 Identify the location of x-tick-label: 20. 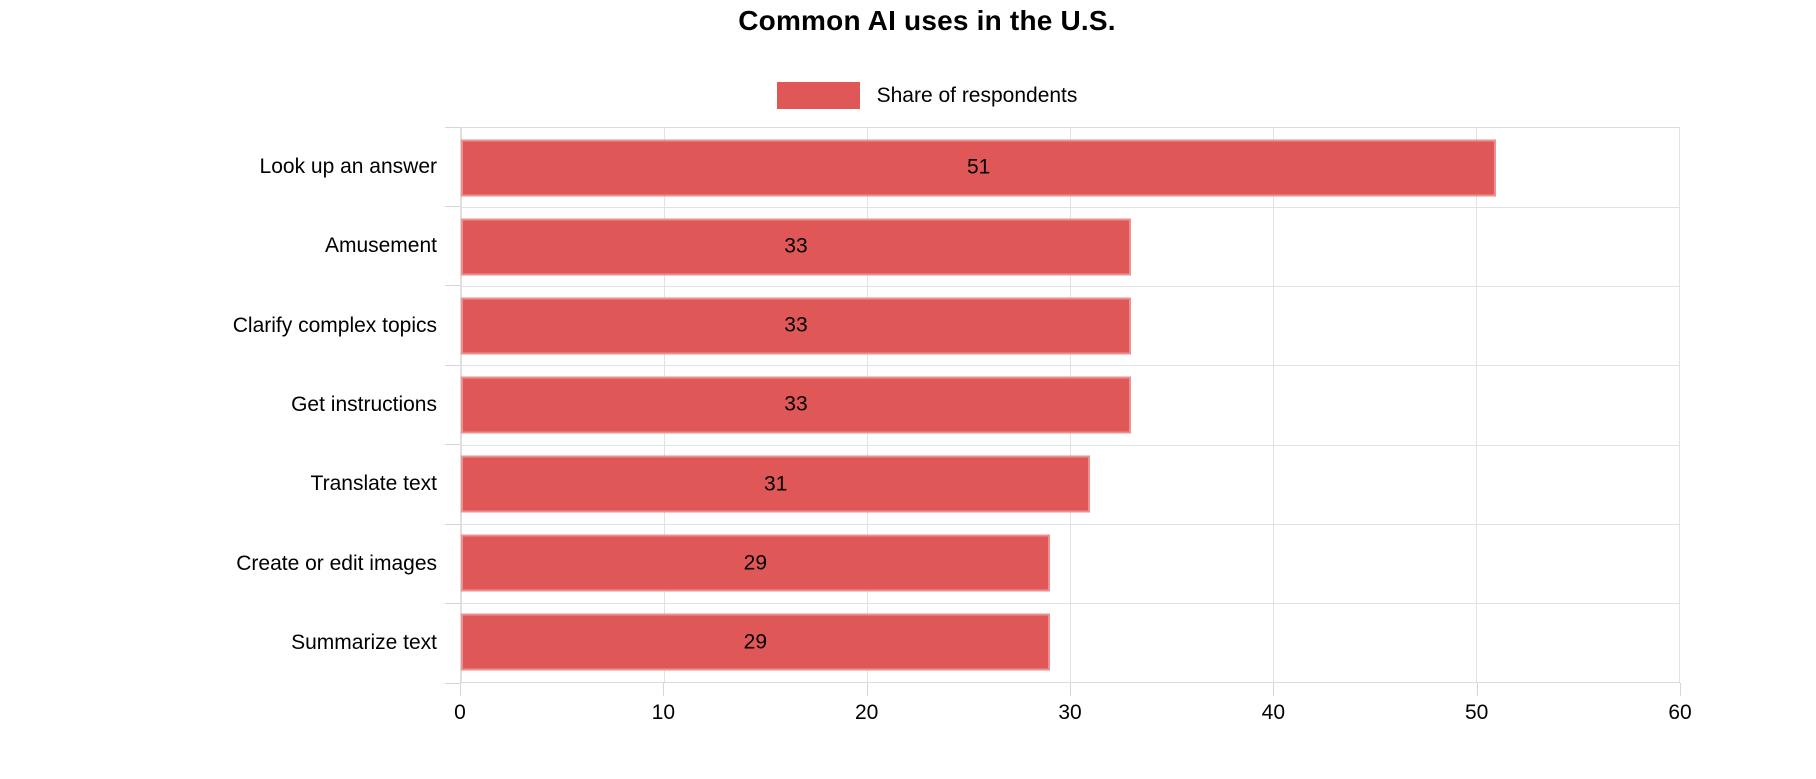
(866, 712).